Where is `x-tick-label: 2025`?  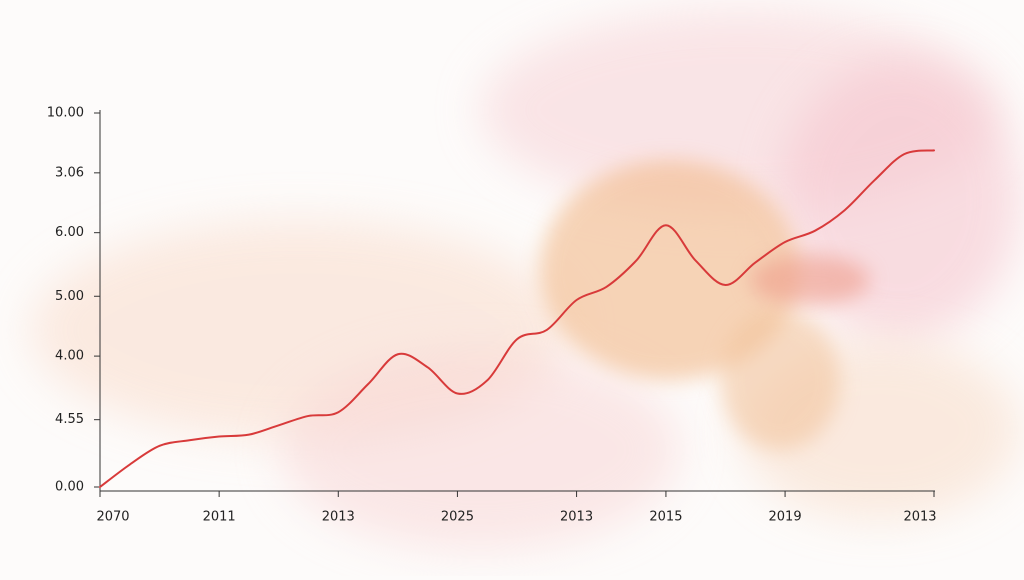
x-tick-label: 2025 is located at coordinates (457, 517).